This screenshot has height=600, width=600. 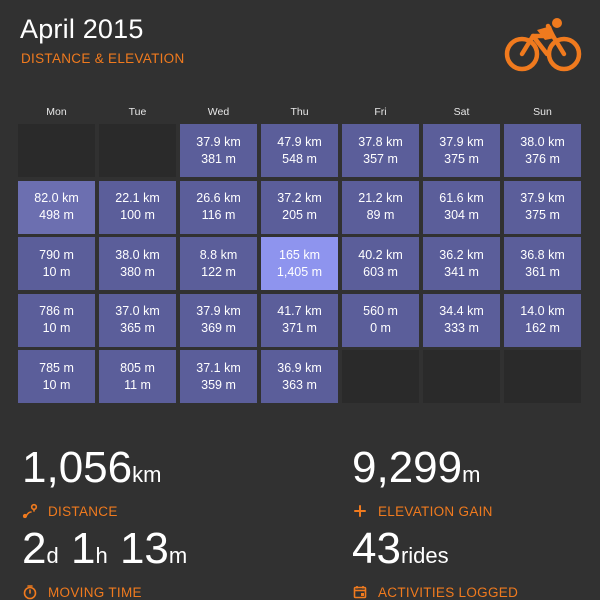 I want to click on moving-time-days-unit: d, so click(x=52, y=555).